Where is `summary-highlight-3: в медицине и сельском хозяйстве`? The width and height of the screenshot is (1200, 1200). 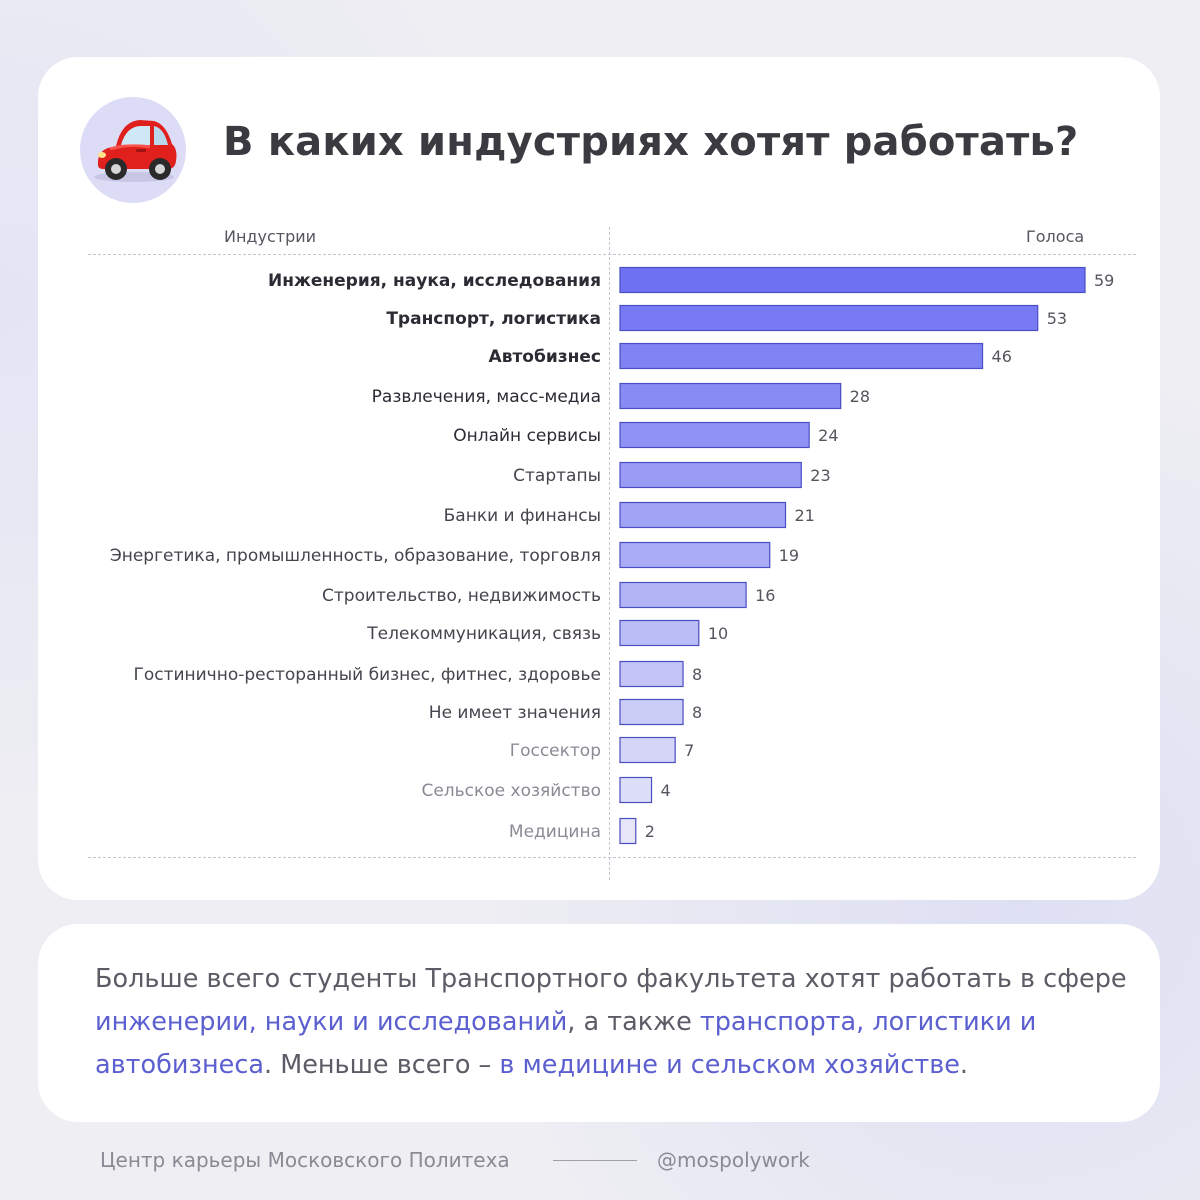
summary-highlight-3: в медицине и сельском хозяйстве is located at coordinates (729, 1065).